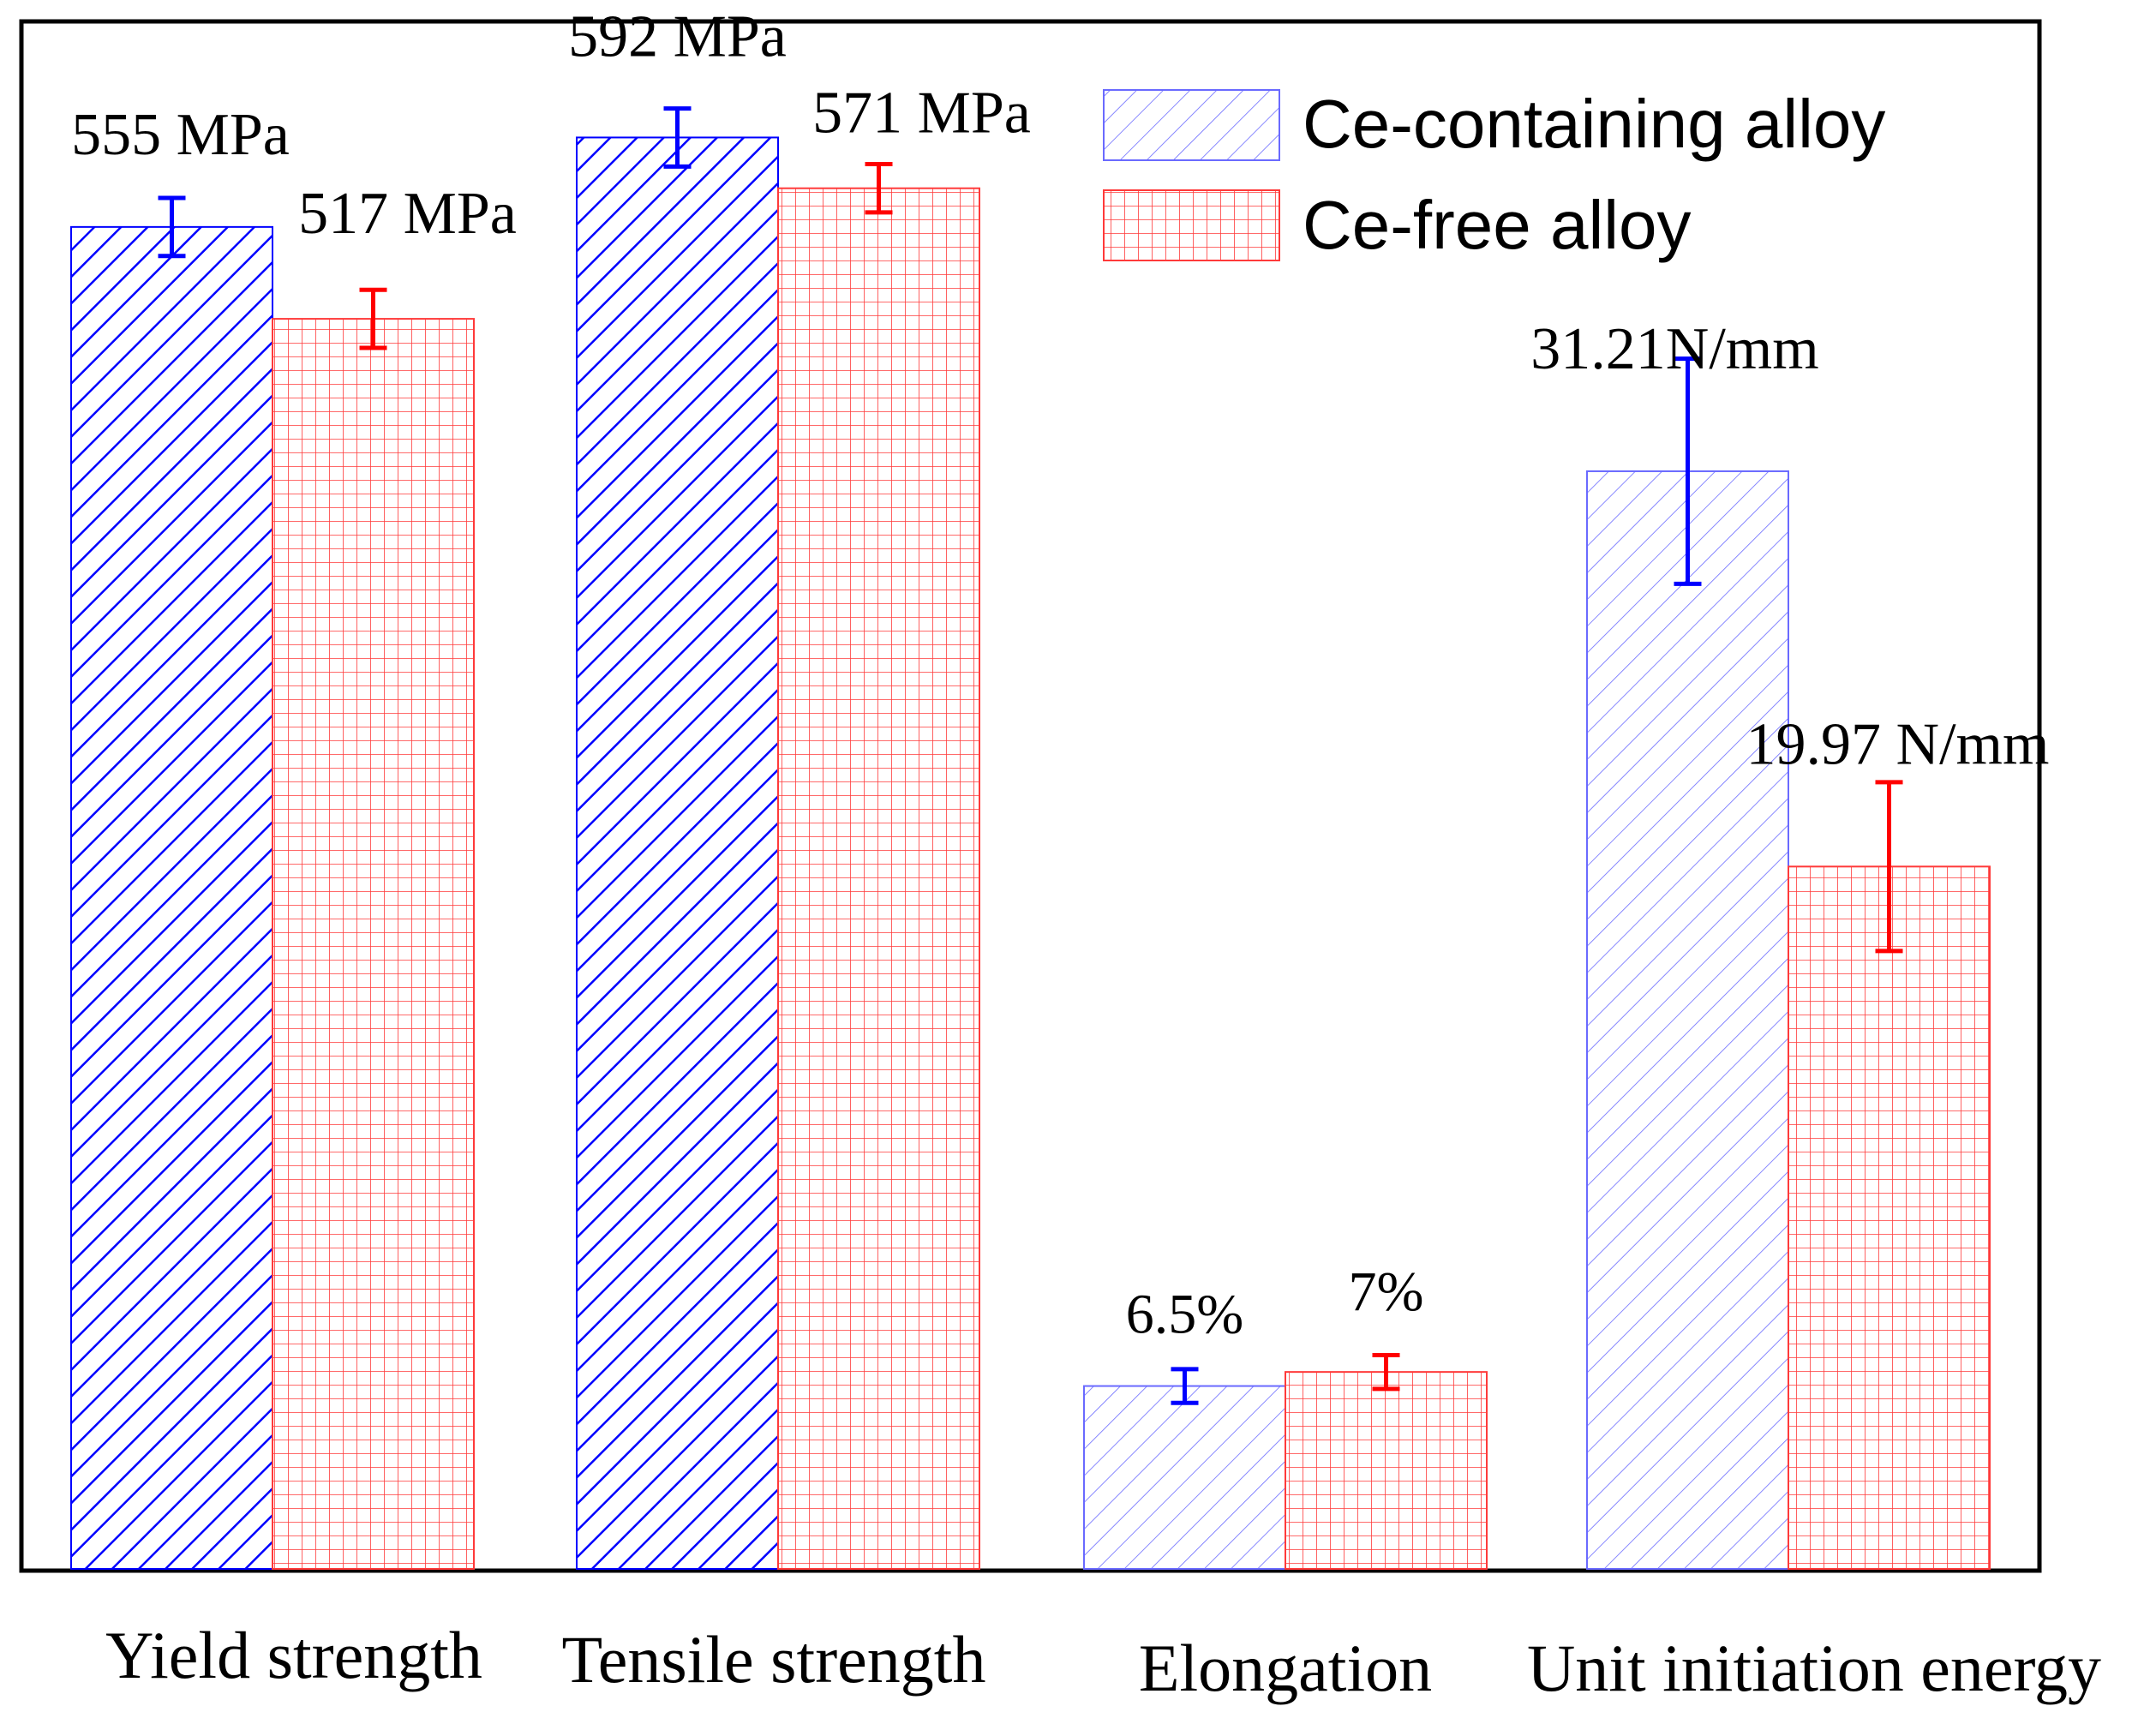 This screenshot has height=1724, width=2156. Describe the element at coordinates (1674, 349) in the screenshot. I see `value-label-ce-containing-alloy-unit-initiation-energy: 31.21N/mm` at that location.